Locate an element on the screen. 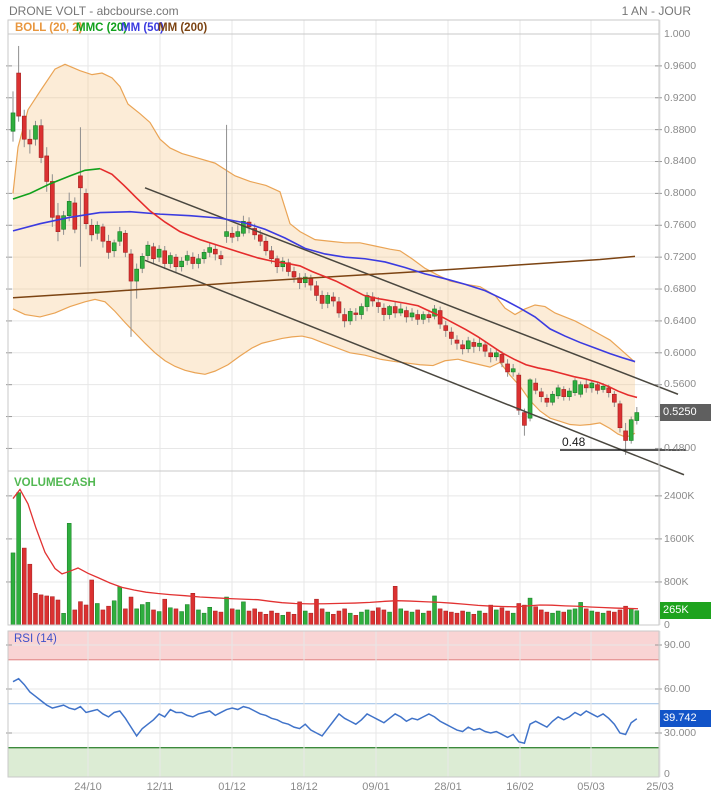 The width and height of the screenshot is (711, 800). volume-tick: 1600K is located at coordinates (679, 539).